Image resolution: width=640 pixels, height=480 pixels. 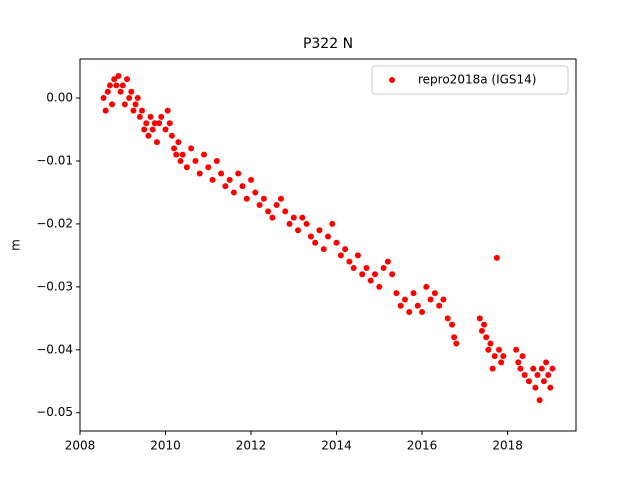 I want to click on legend-label: repro2018a (IGS14), so click(x=477, y=80).